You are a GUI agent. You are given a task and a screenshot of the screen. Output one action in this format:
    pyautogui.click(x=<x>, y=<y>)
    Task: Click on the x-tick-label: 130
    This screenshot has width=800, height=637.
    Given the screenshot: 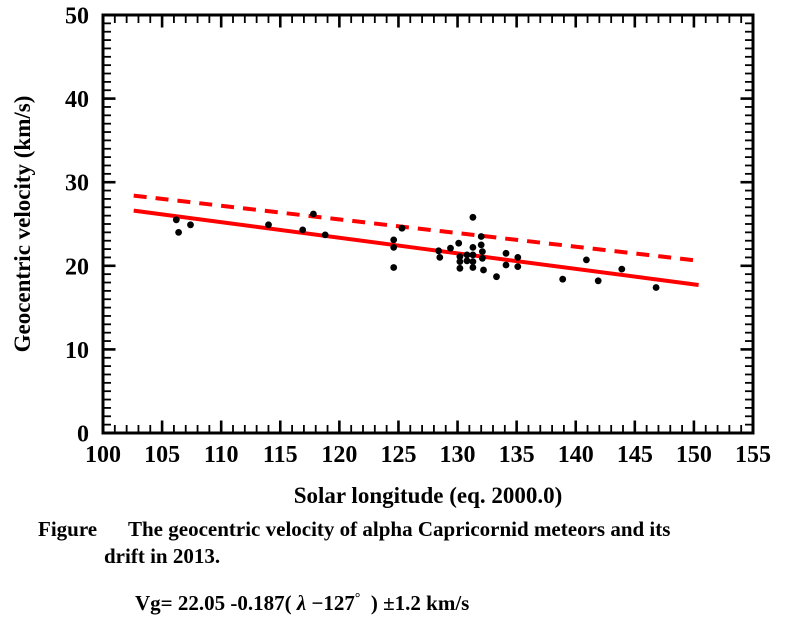 What is the action you would take?
    pyautogui.click(x=458, y=455)
    